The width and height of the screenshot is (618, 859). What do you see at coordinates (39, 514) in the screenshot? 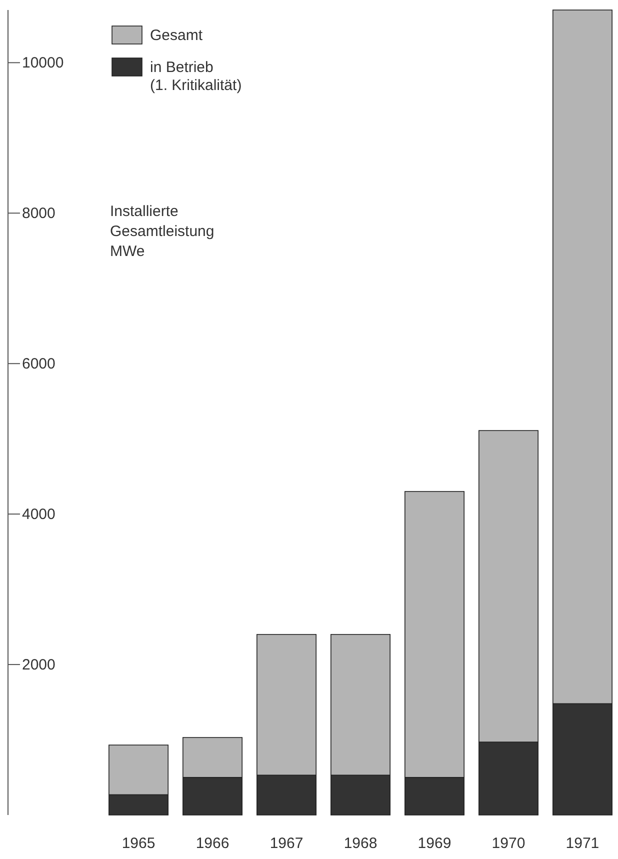
I see `y-tick-label: 4000` at bounding box center [39, 514].